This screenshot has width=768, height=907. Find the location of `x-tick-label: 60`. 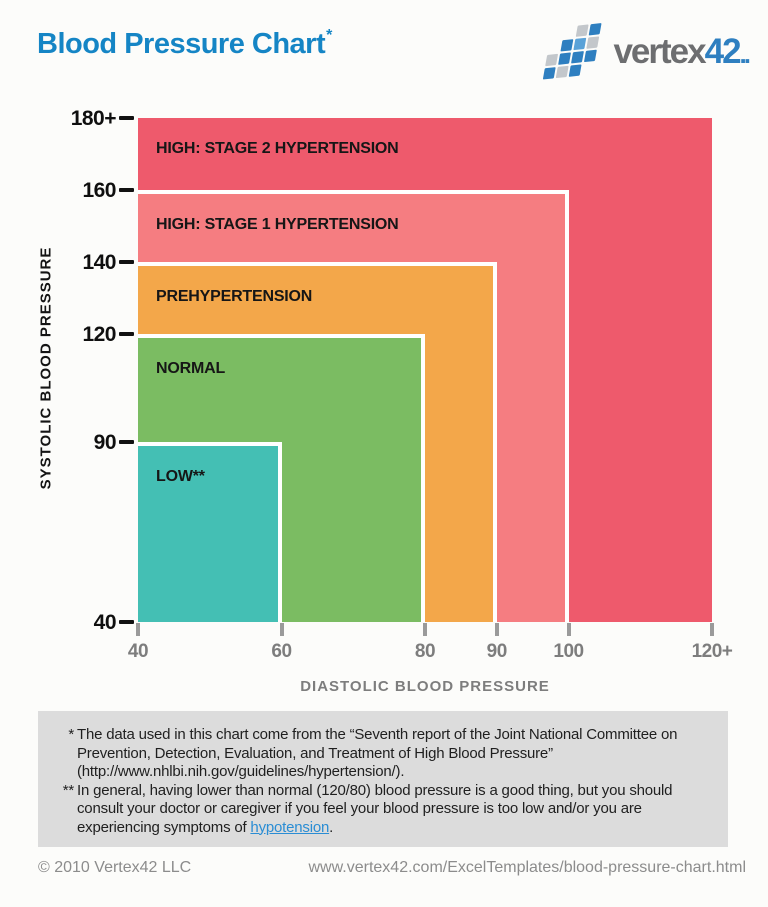

x-tick-label: 60 is located at coordinates (281, 651).